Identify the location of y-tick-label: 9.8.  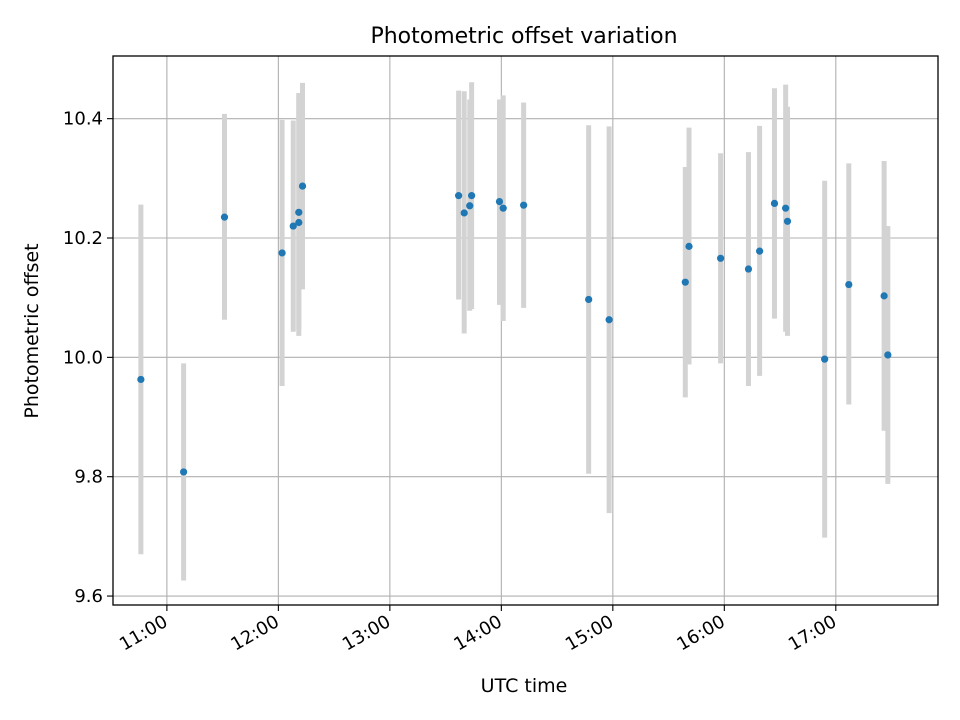
(88, 477).